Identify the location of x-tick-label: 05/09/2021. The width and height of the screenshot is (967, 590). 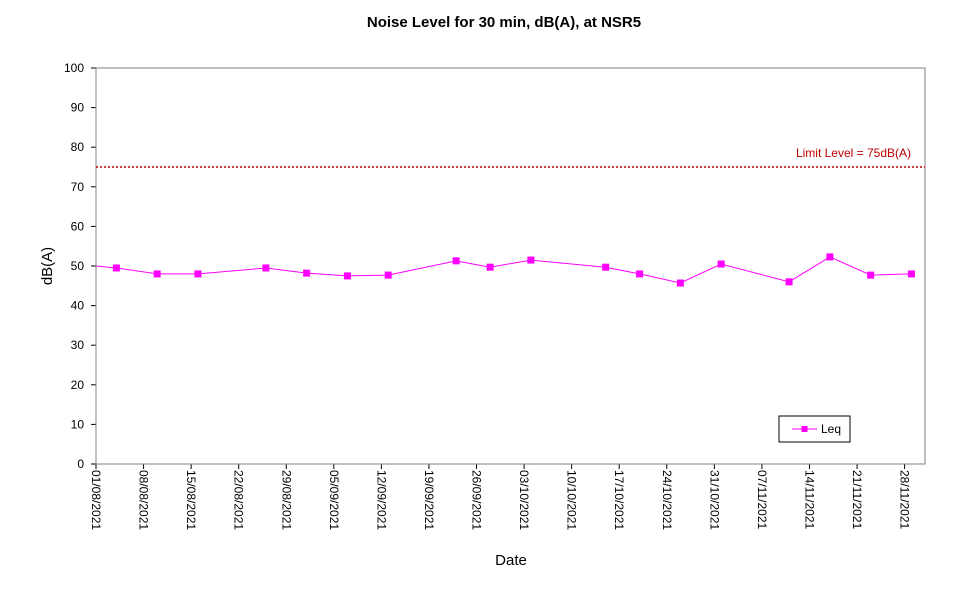
(334, 500).